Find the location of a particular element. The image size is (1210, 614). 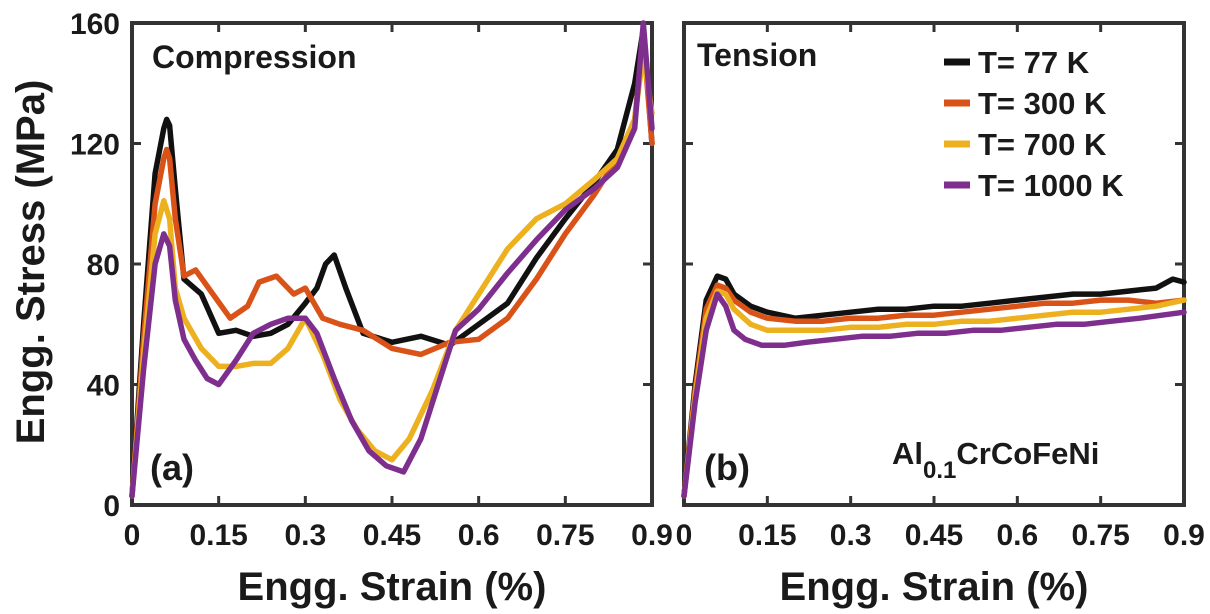

panel-b-xlabel: Engg. Strain (%) is located at coordinates (934, 587).